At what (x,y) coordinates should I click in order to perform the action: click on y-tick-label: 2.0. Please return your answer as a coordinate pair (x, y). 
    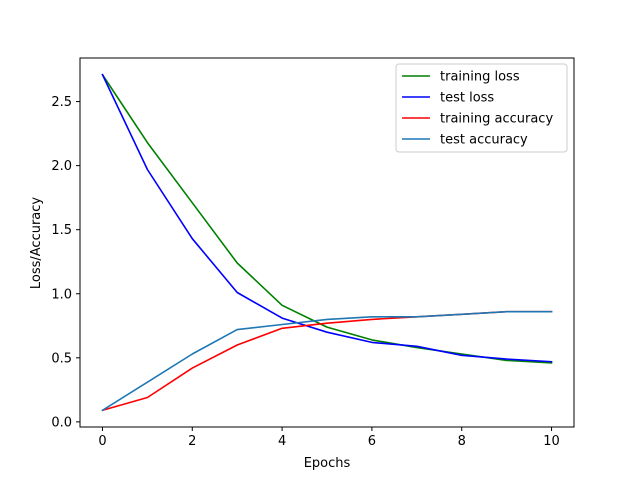
    Looking at the image, I should click on (61, 166).